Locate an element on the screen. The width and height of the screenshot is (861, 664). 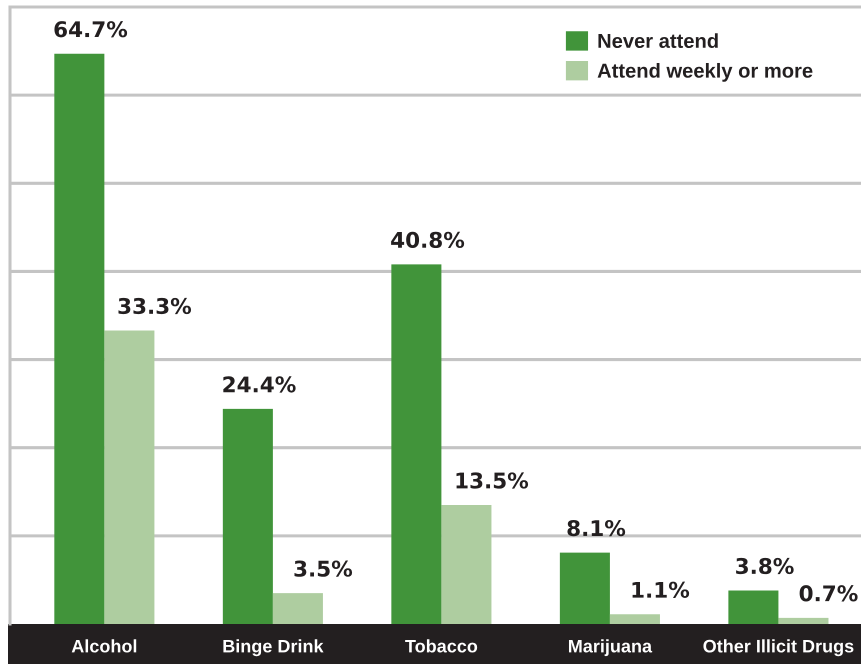
data-label: 24.4% is located at coordinates (259, 384).